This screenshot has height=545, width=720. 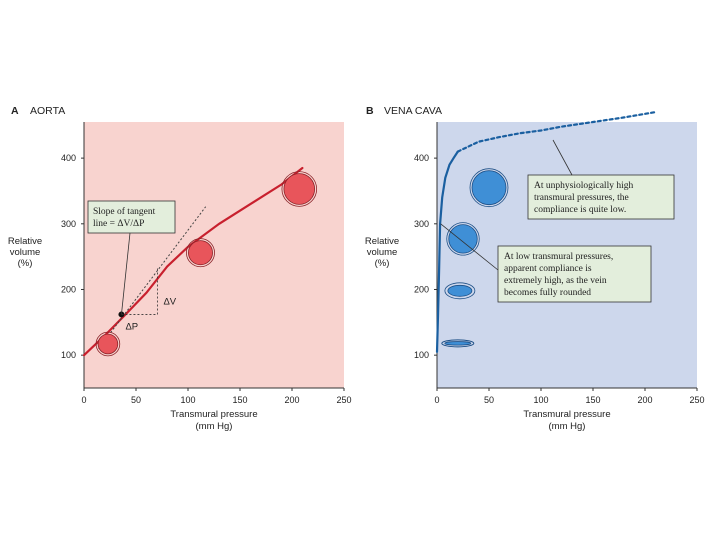 I want to click on delta-v-label: ΔV, so click(x=169, y=301).